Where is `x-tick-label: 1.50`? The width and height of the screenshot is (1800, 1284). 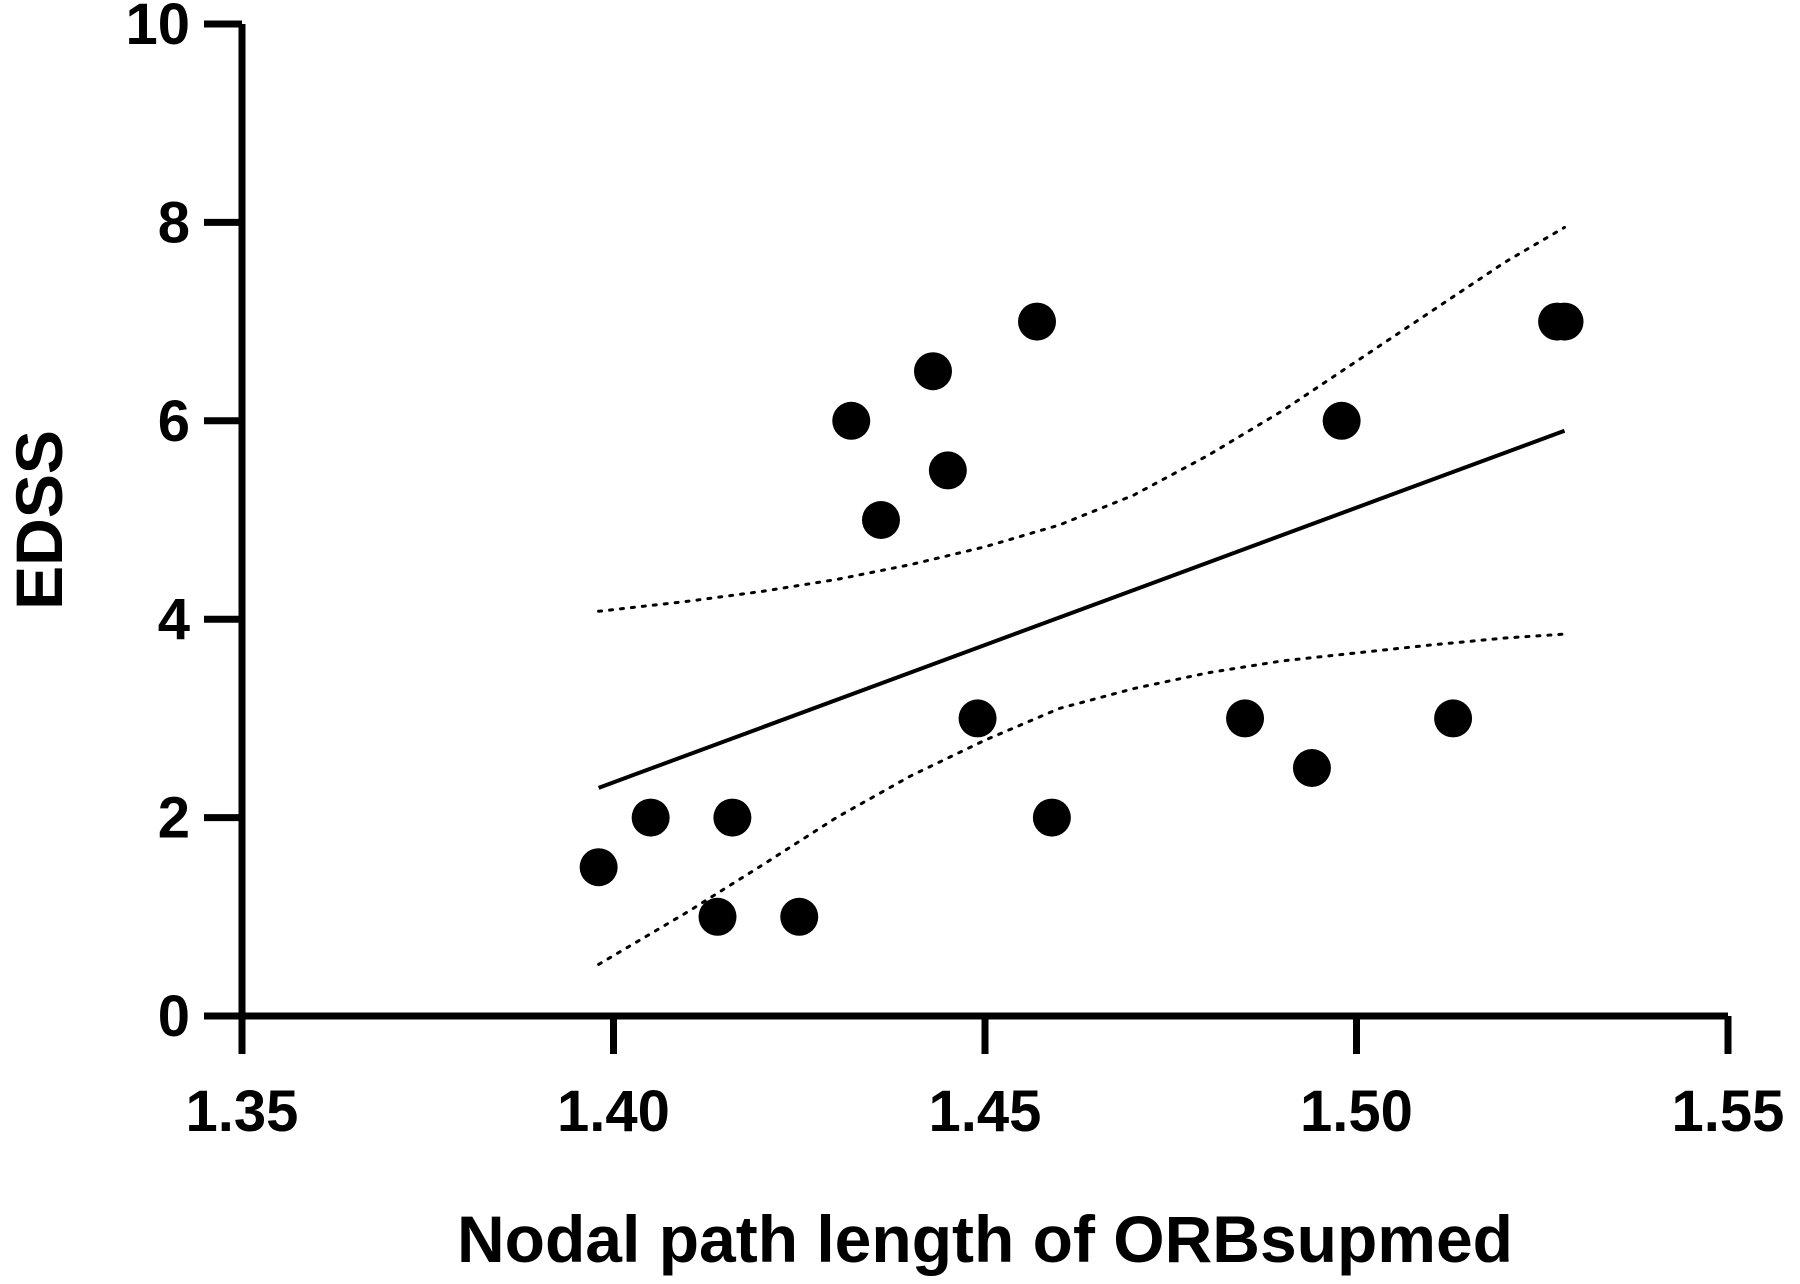
x-tick-label: 1.50 is located at coordinates (1356, 1111).